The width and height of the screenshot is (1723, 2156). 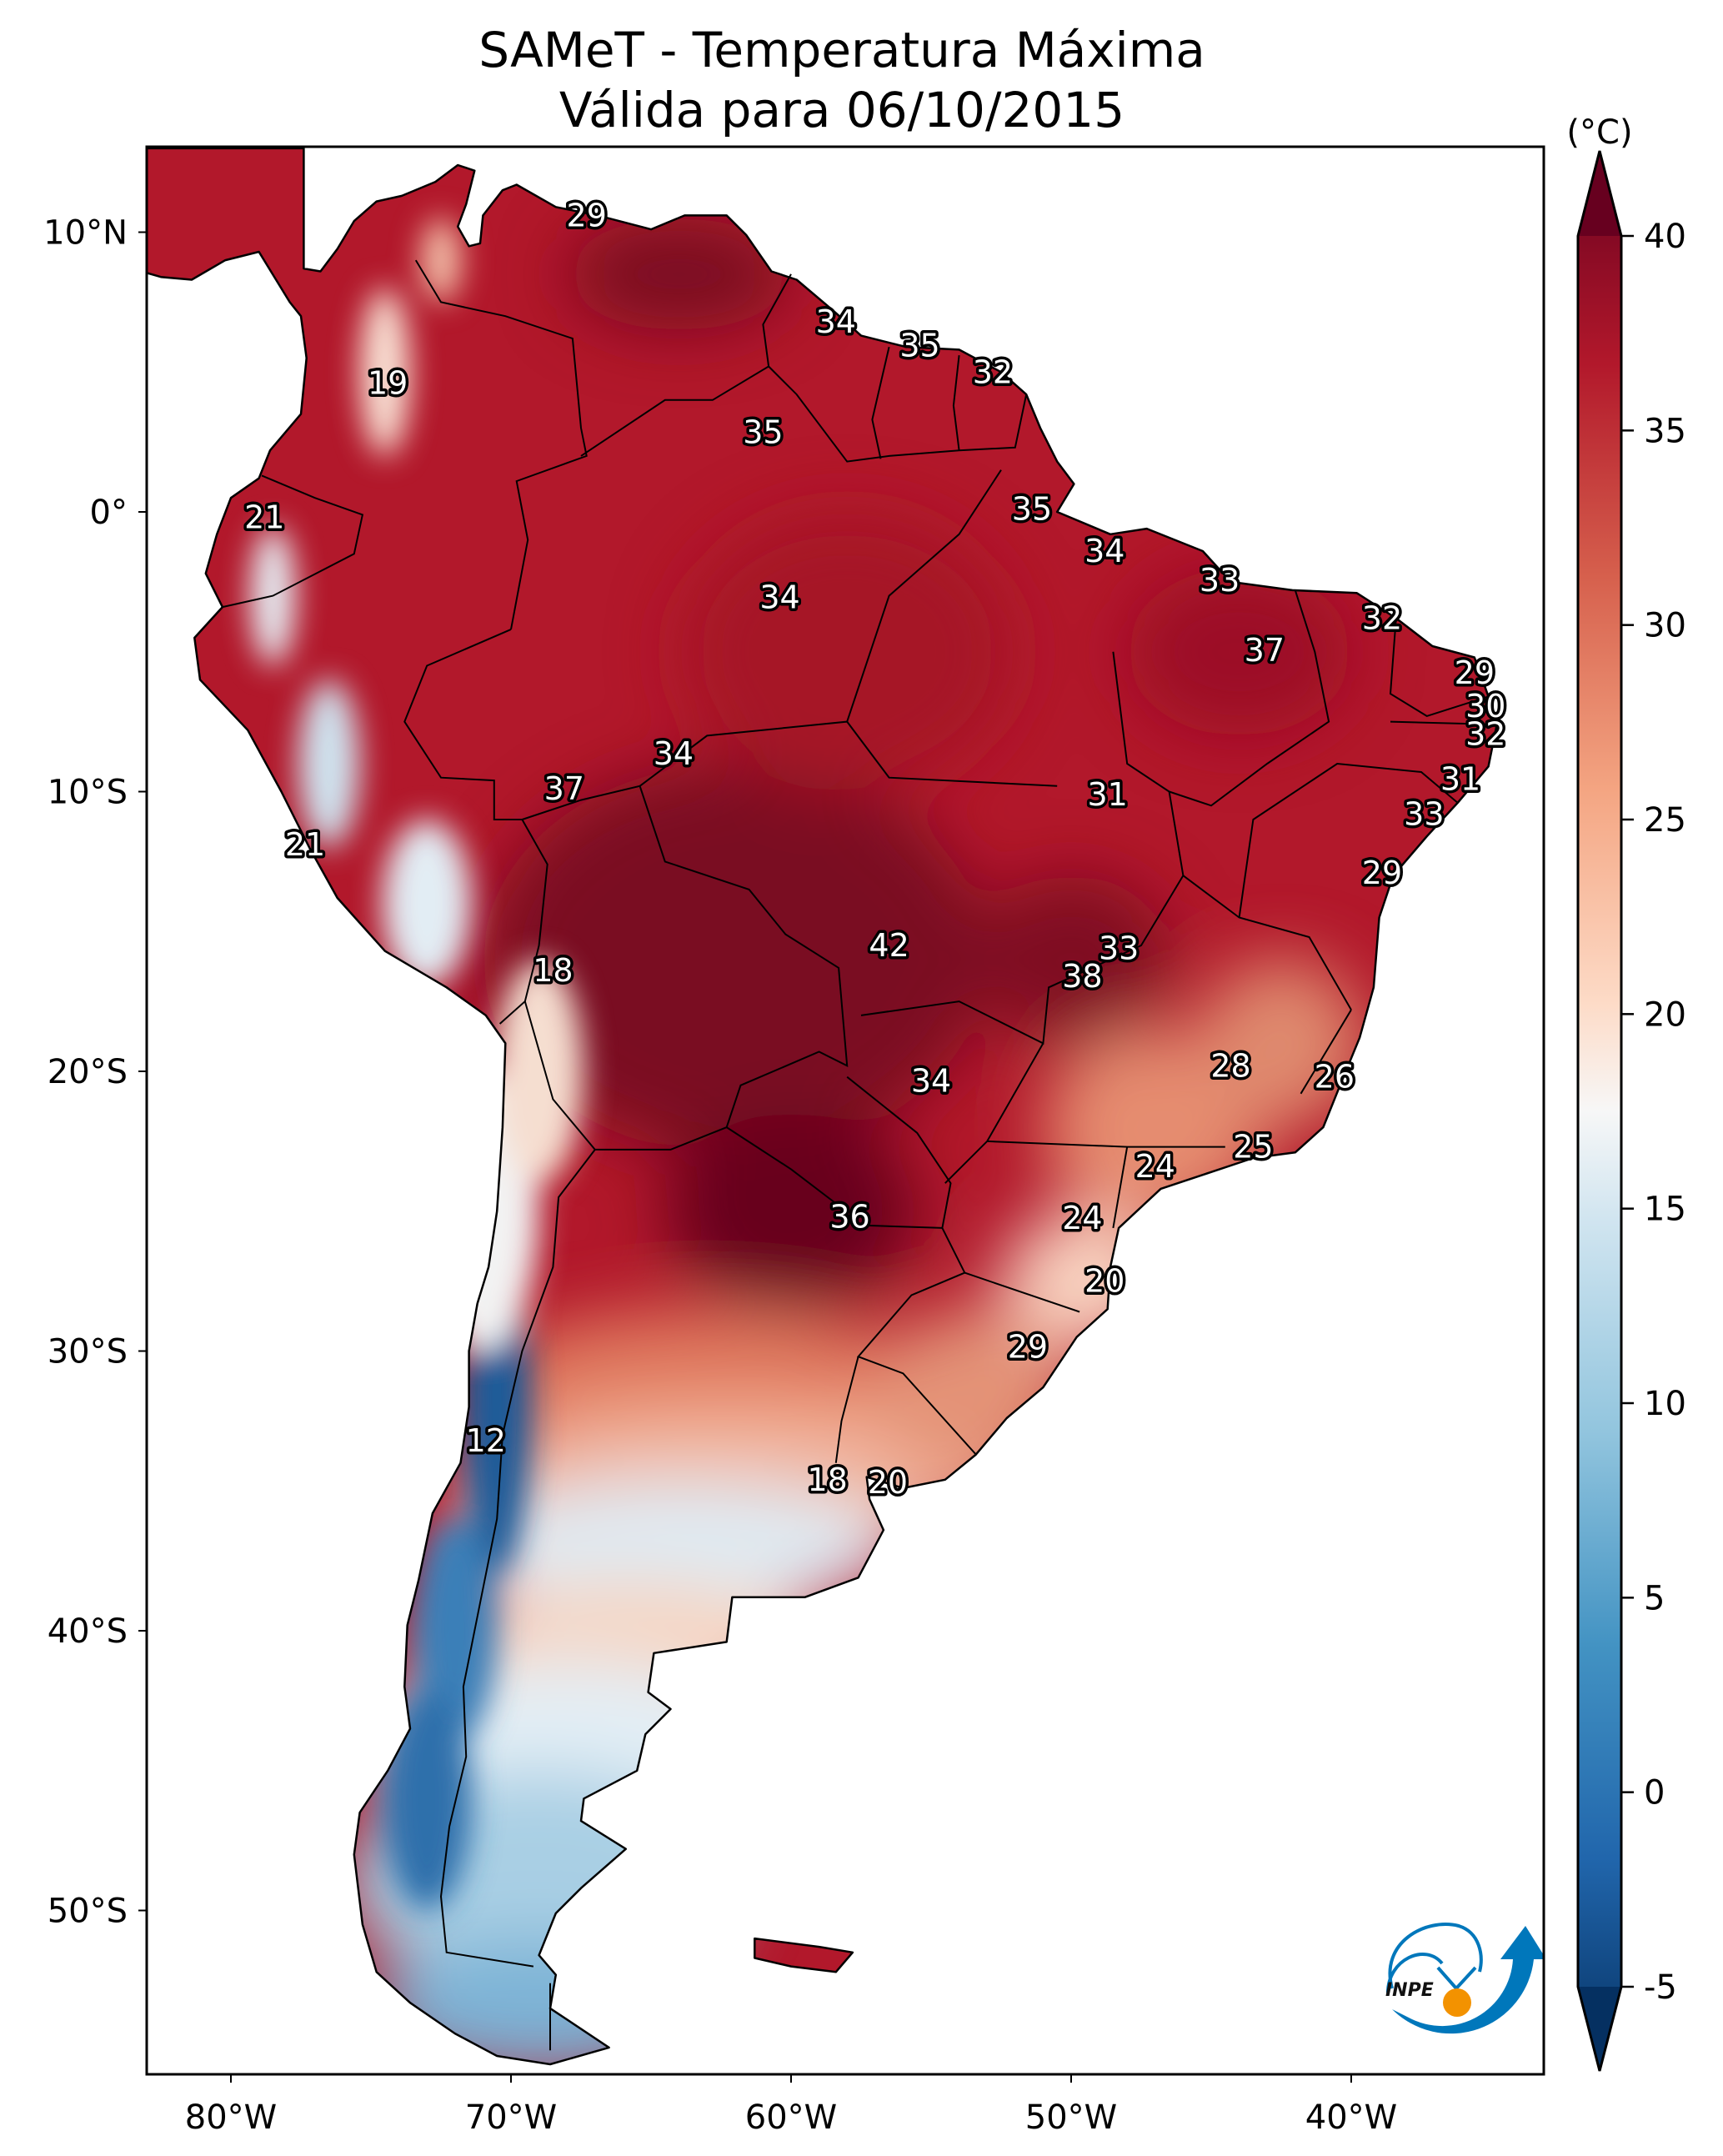 I want to click on x-tick-label: 80°W, so click(x=231, y=2117).